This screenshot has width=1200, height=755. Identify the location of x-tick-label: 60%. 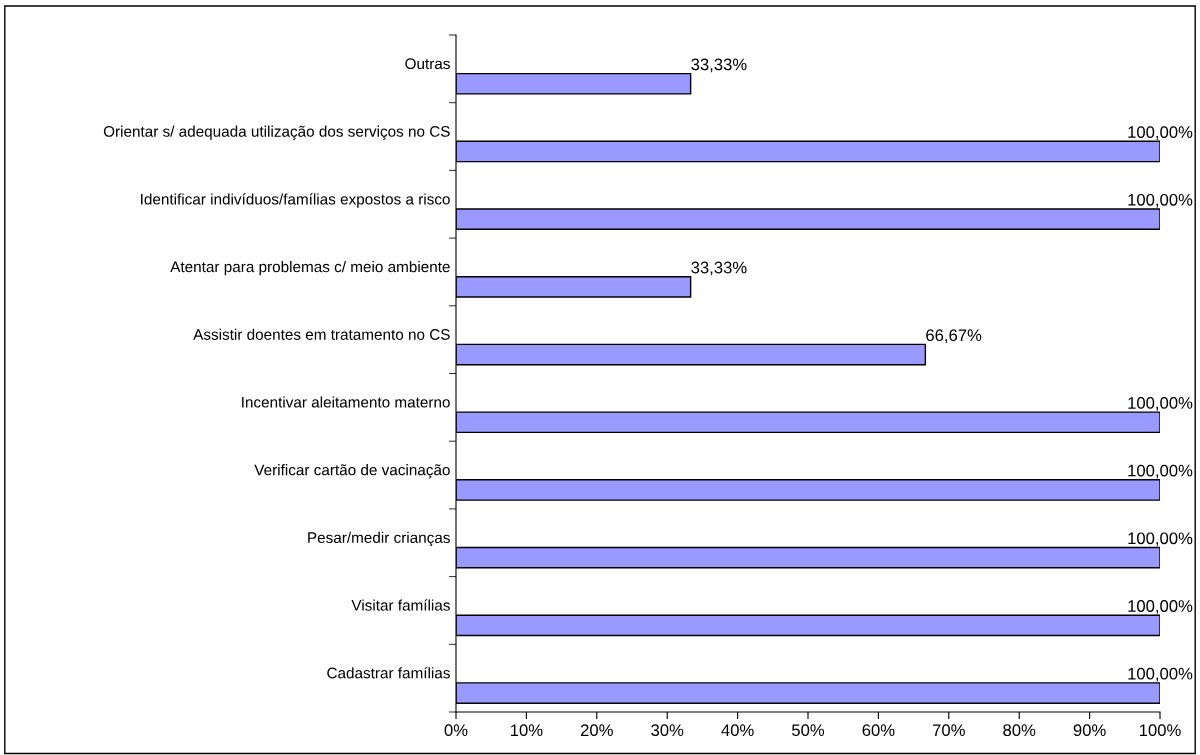
(878, 730).